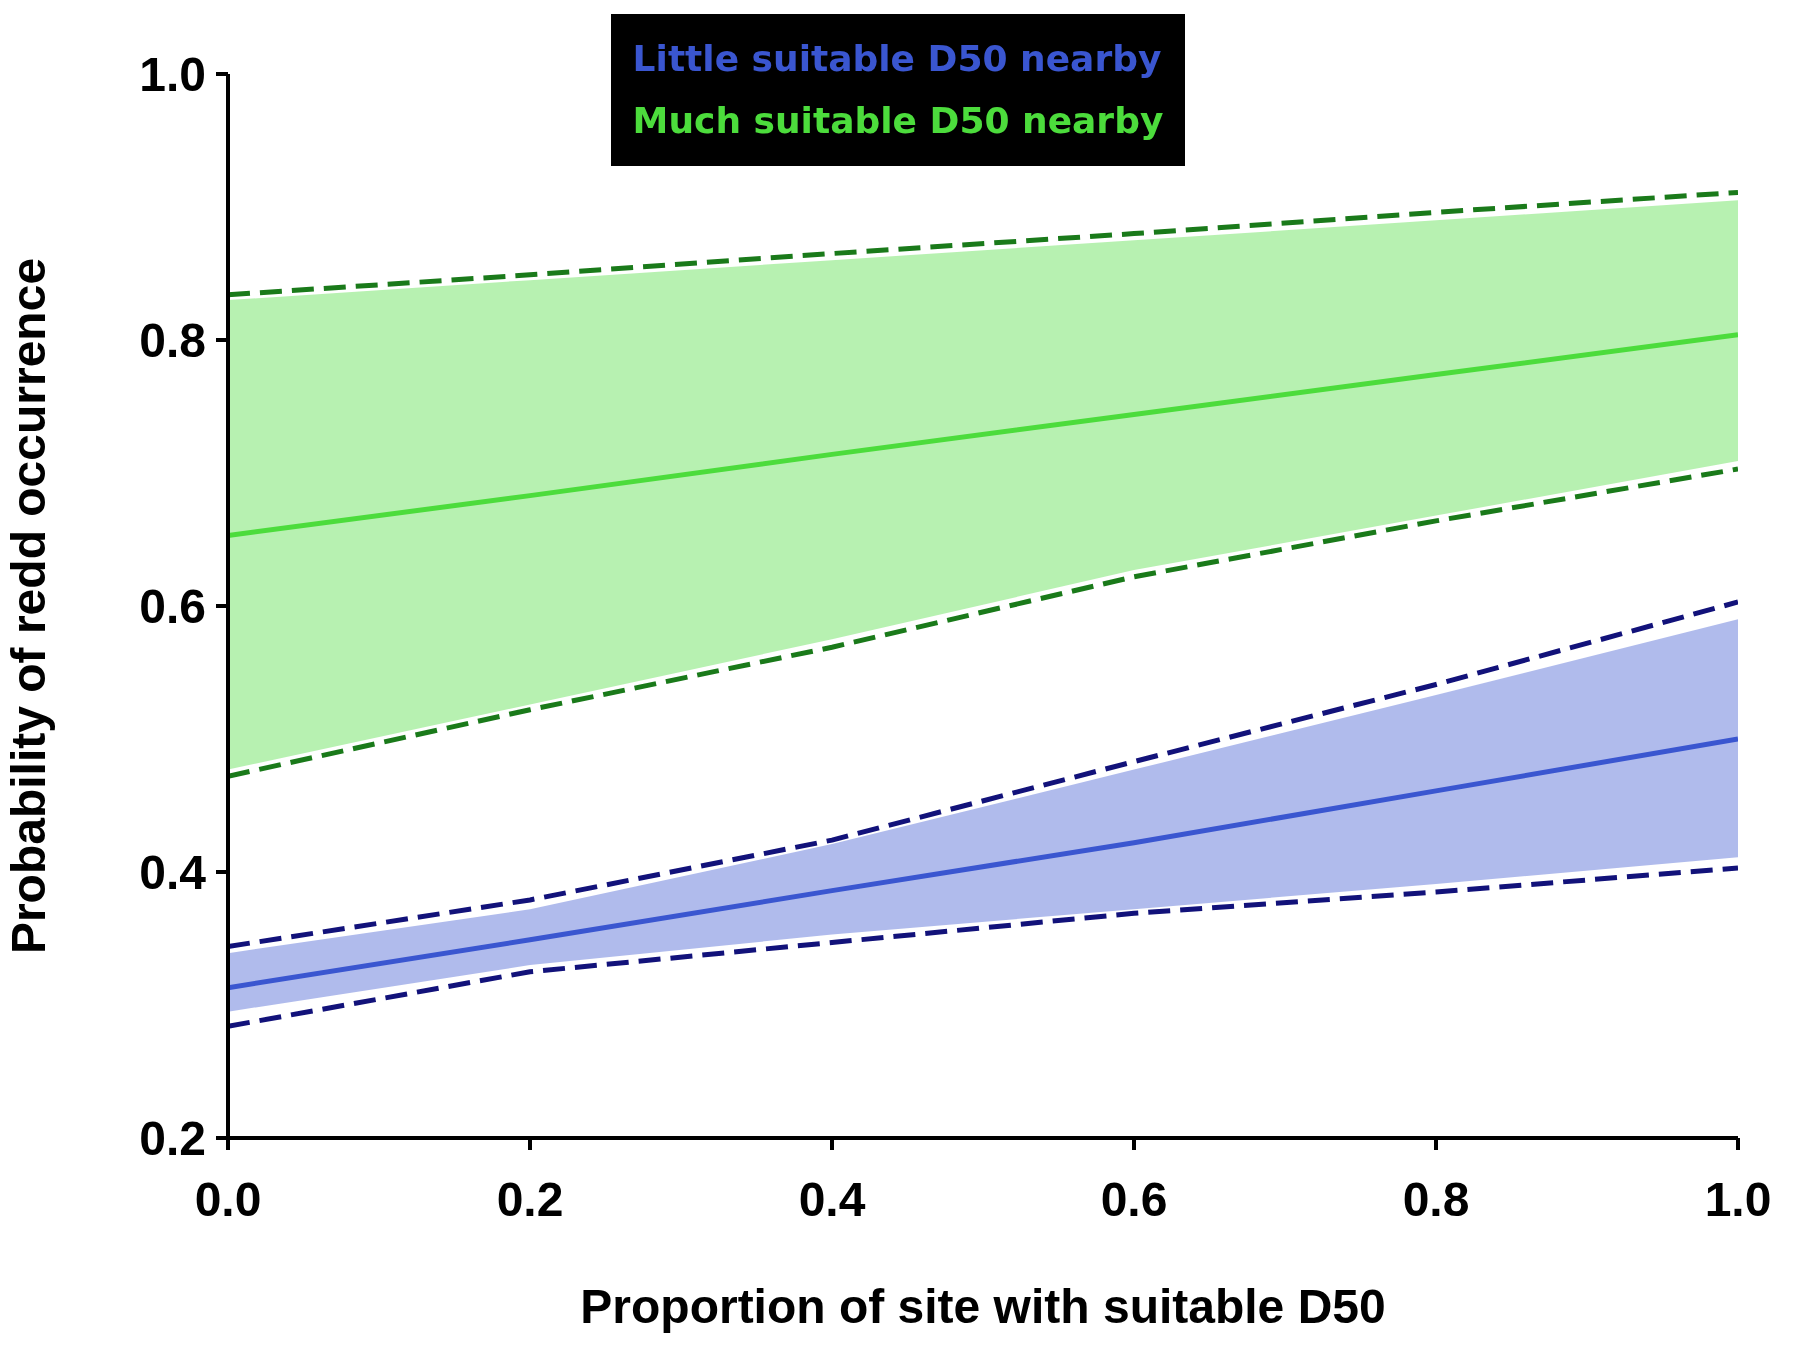 This screenshot has height=1347, width=1796. I want to click on y-tick-label: 0.6, so click(172, 607).